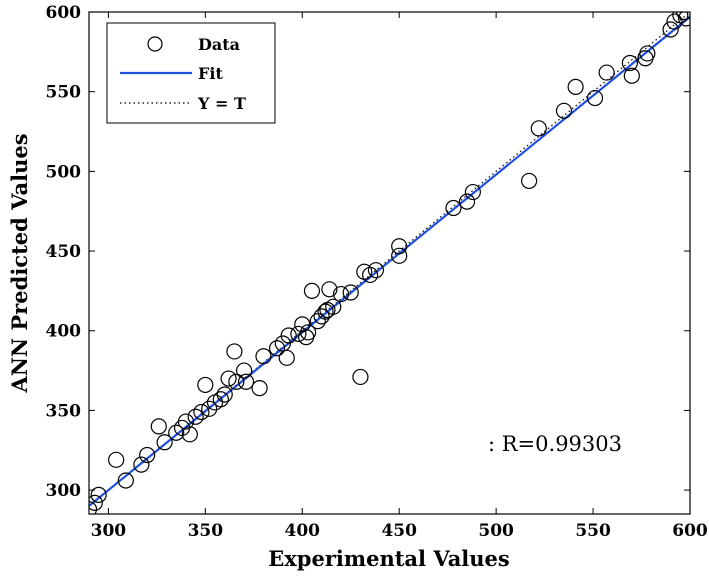 The width and height of the screenshot is (709, 577). I want to click on legend-data-marker, so click(155, 44).